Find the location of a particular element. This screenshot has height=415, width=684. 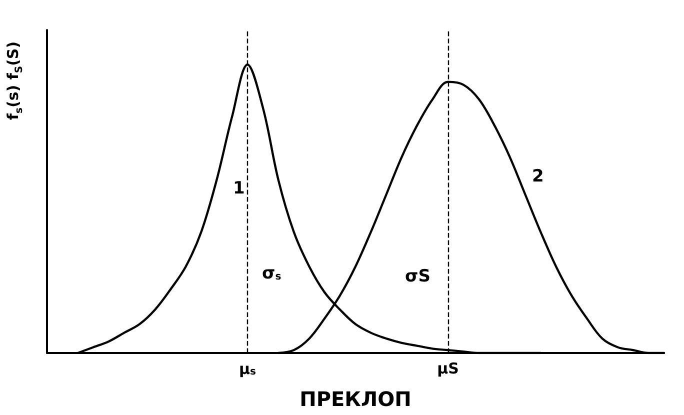

annotation: 1 is located at coordinates (239, 188).